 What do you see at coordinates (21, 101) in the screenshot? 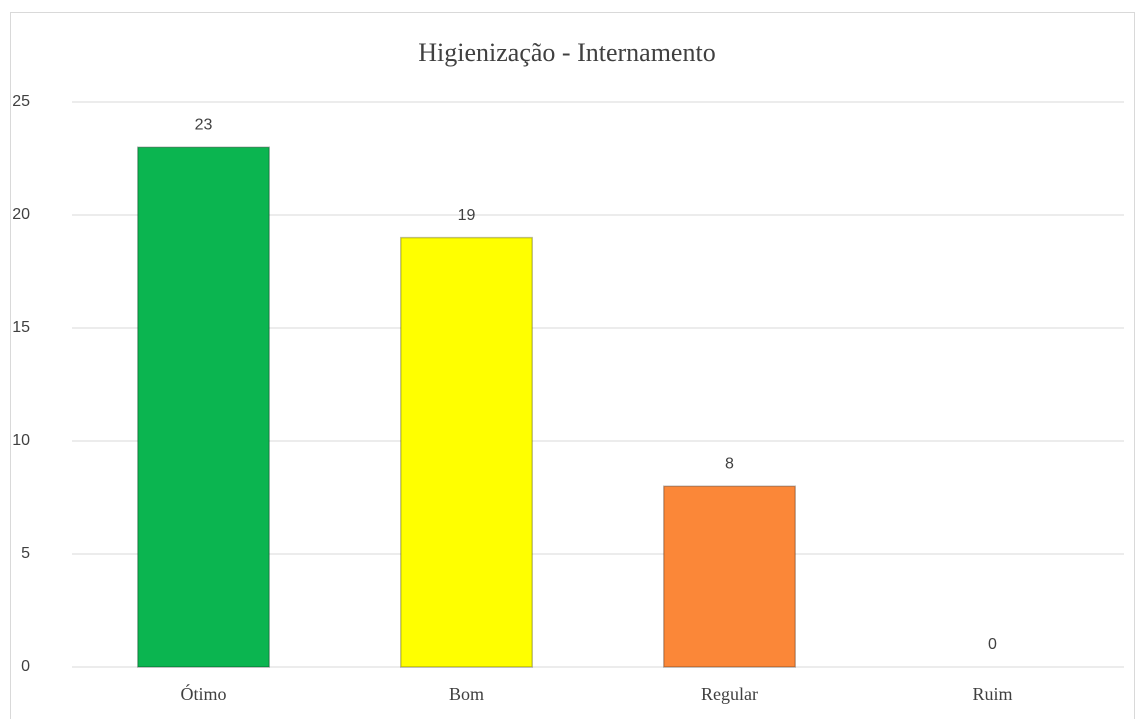
I see `y-tick-label: 25` at bounding box center [21, 101].